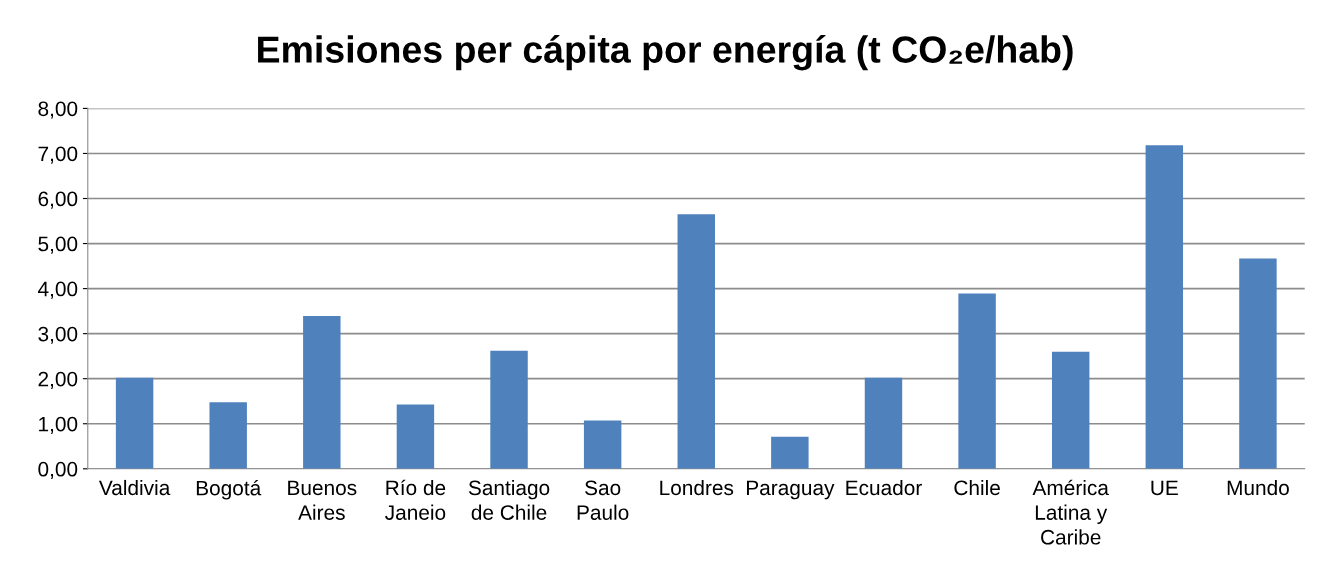 This screenshot has width=1330, height=586. What do you see at coordinates (1070, 512) in the screenshot?
I see `x-tick-label: América Latina y Caribe` at bounding box center [1070, 512].